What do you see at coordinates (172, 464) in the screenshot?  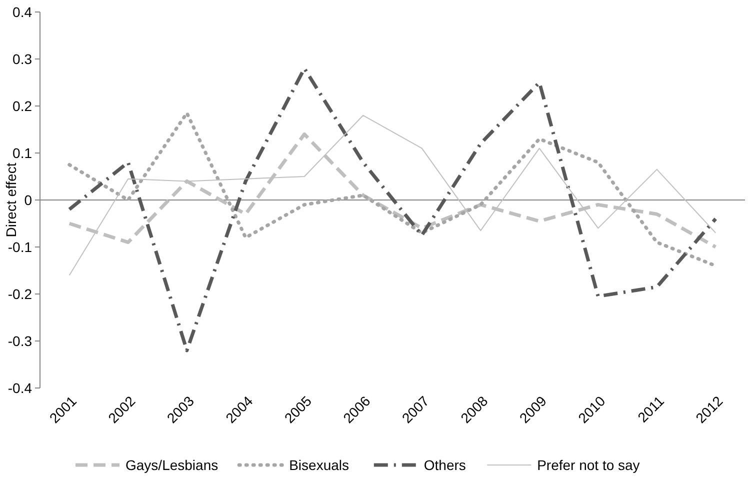 I see `legend-label: Gays/Lesbians` at bounding box center [172, 464].